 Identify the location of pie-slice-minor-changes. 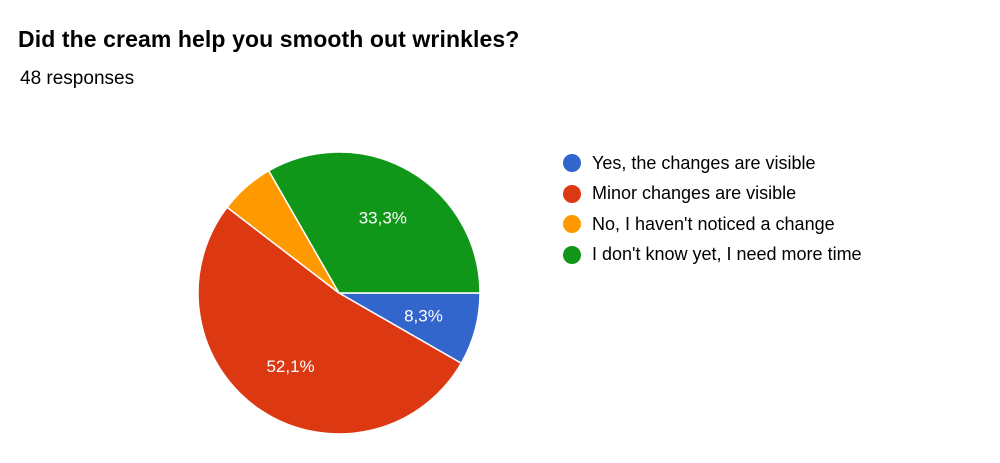
(330, 320).